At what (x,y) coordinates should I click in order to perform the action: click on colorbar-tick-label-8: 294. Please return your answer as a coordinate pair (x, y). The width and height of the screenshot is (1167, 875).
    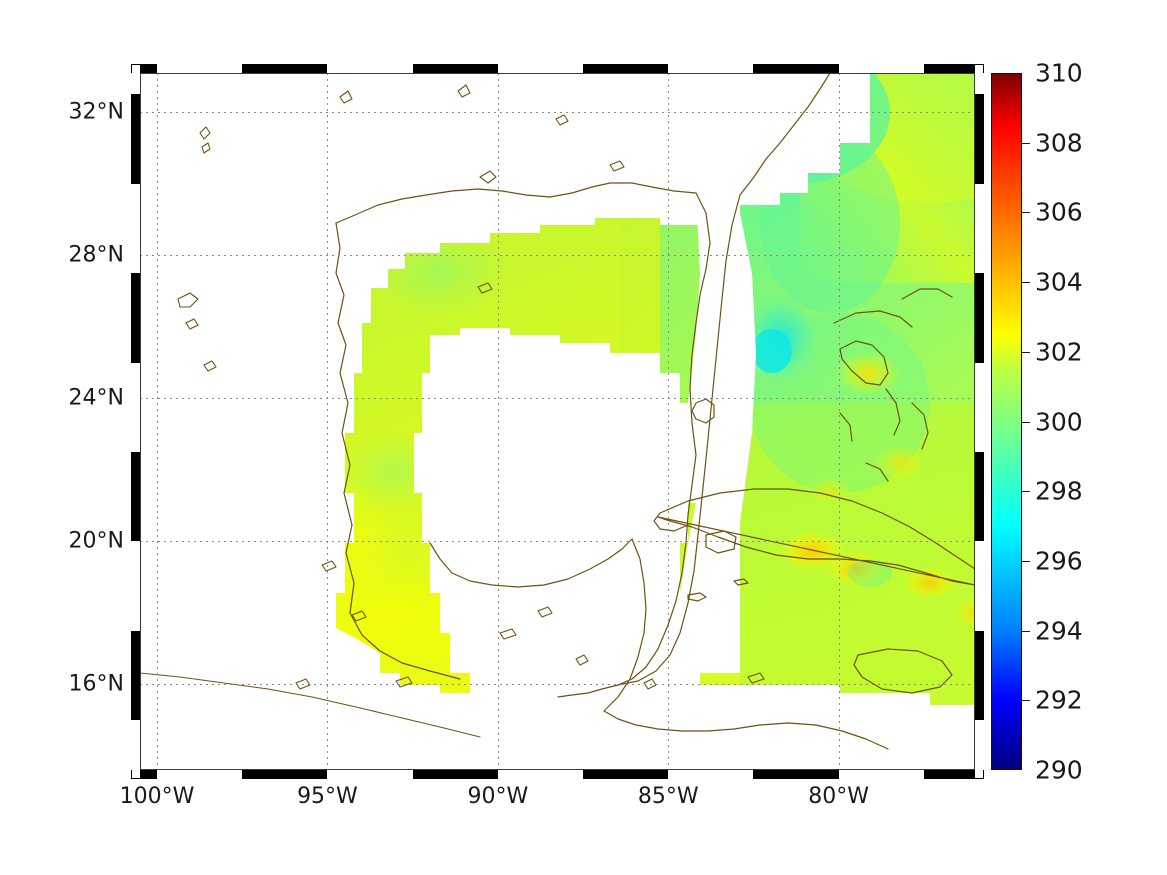
    Looking at the image, I should click on (1059, 631).